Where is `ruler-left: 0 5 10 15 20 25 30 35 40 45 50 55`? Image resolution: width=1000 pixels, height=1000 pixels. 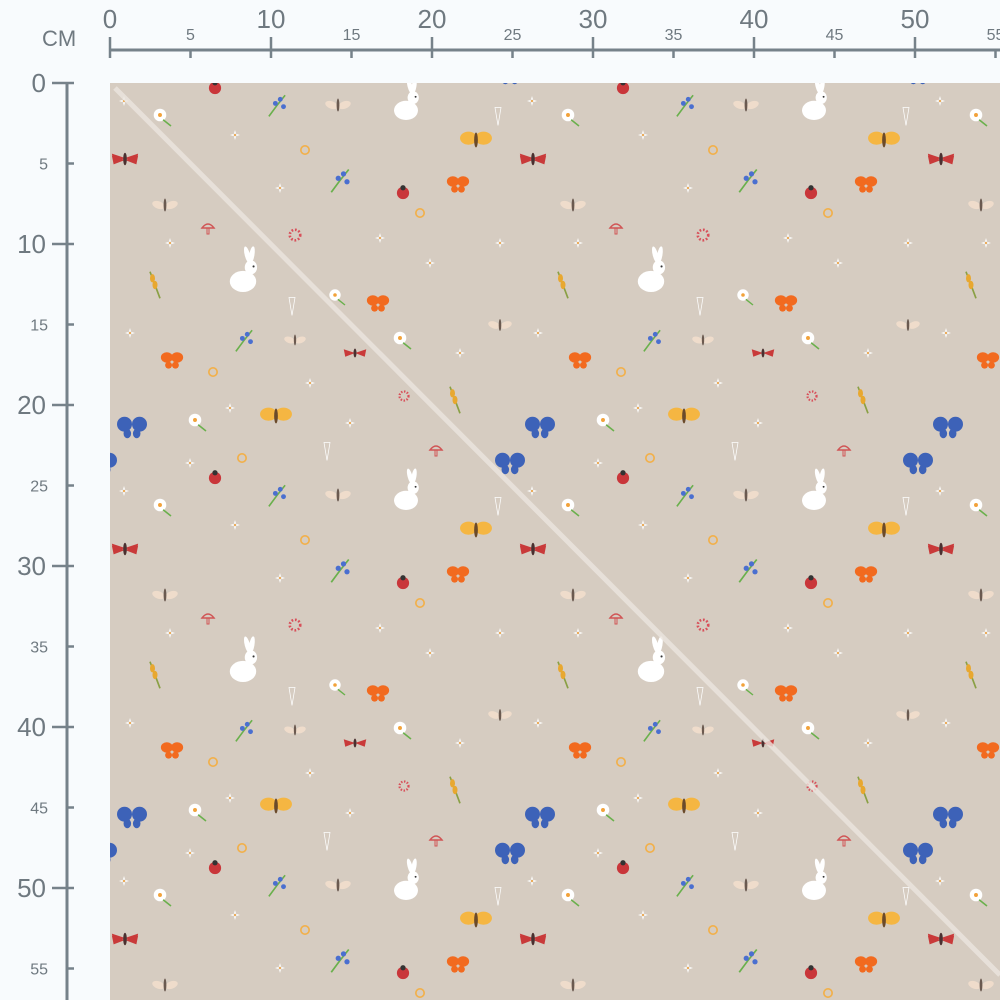 ruler-left: 0 5 10 15 20 25 30 35 40 45 50 55 is located at coordinates (45, 534).